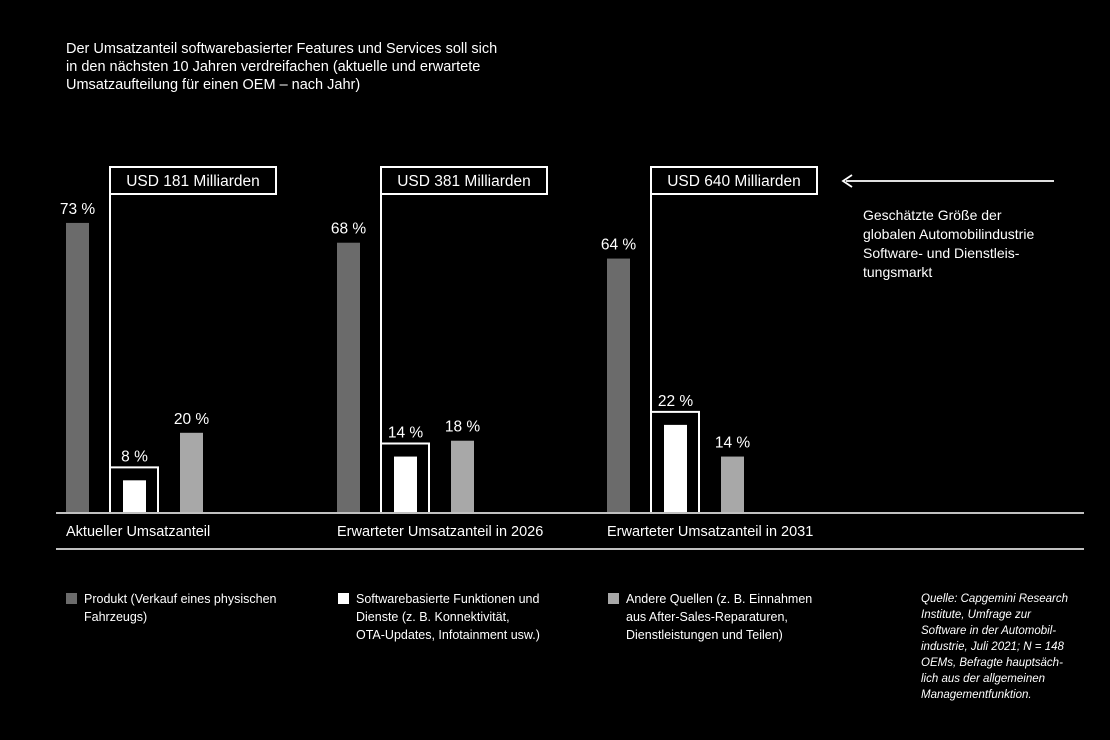 This screenshot has height=740, width=1110. Describe the element at coordinates (719, 599) in the screenshot. I see `legend-label-line: Andere Quellen (z. B. Einnahmen` at that location.